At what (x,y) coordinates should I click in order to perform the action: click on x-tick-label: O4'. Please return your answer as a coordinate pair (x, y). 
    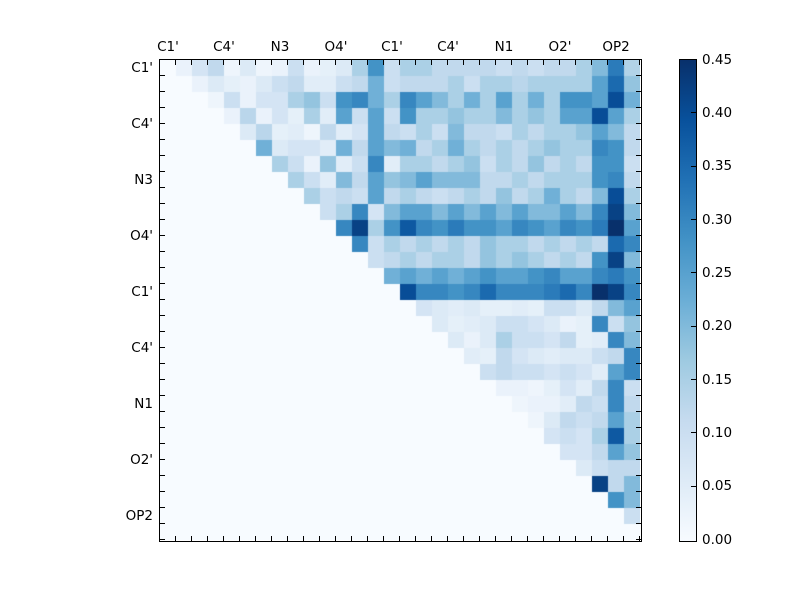
    Looking at the image, I should click on (336, 47).